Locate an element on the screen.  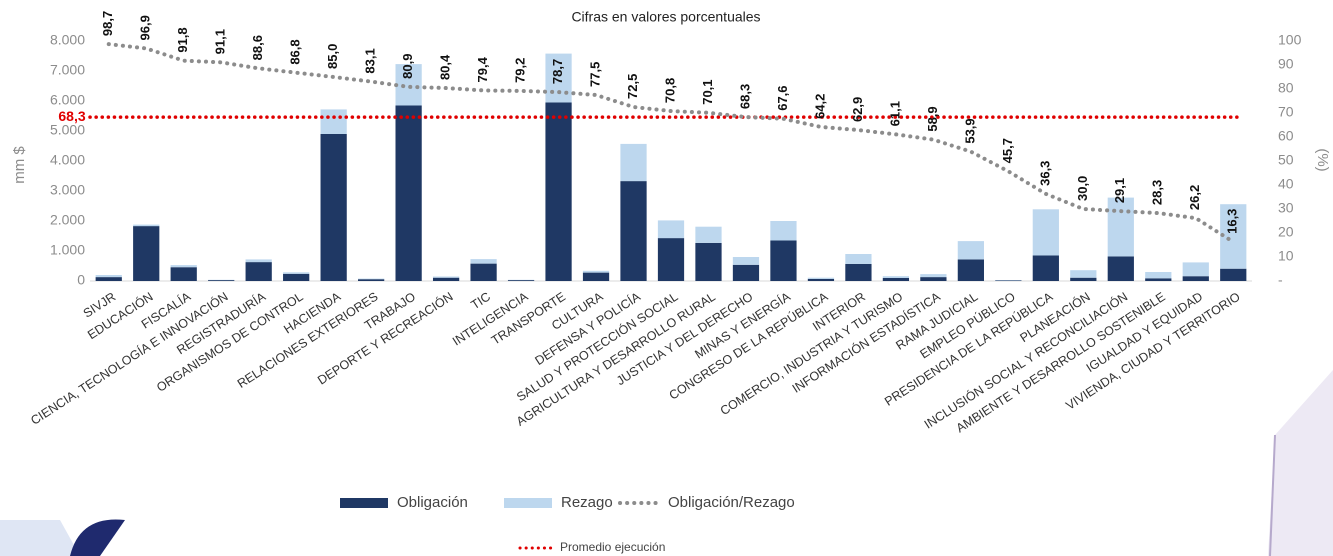
data-label: 61,1 is located at coordinates (894, 113).